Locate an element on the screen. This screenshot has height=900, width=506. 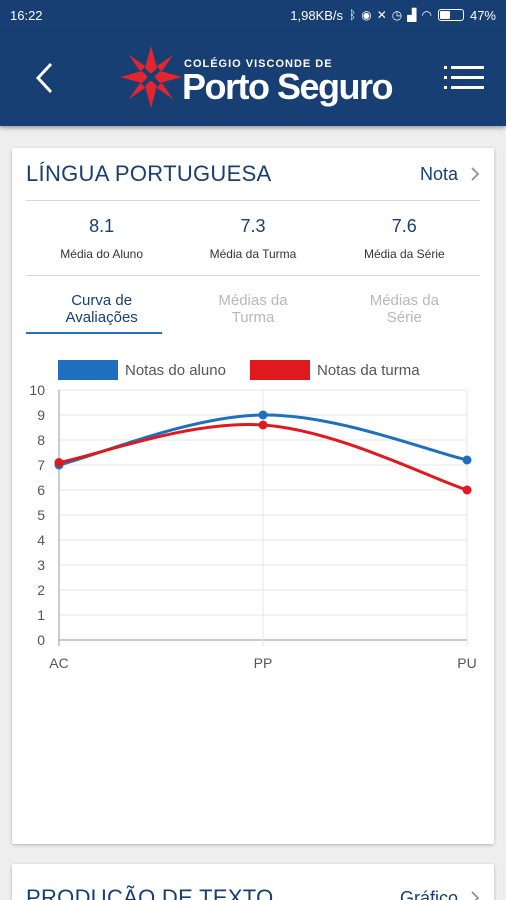
back-button is located at coordinates (44, 78).